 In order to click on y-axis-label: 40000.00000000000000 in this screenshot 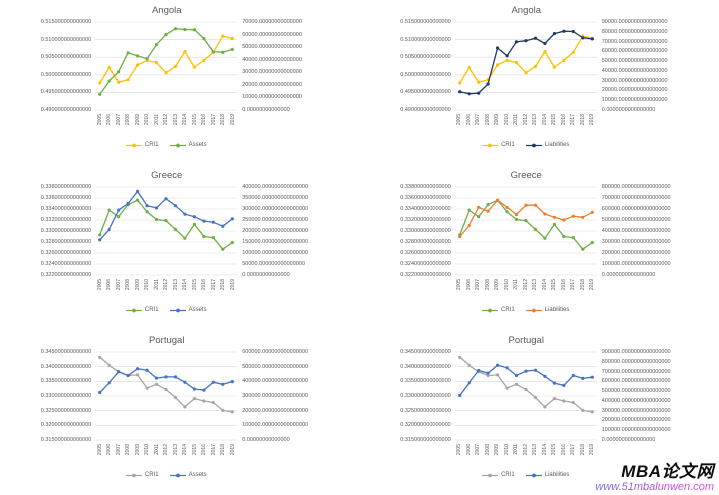, I will do `click(272, 59)`.